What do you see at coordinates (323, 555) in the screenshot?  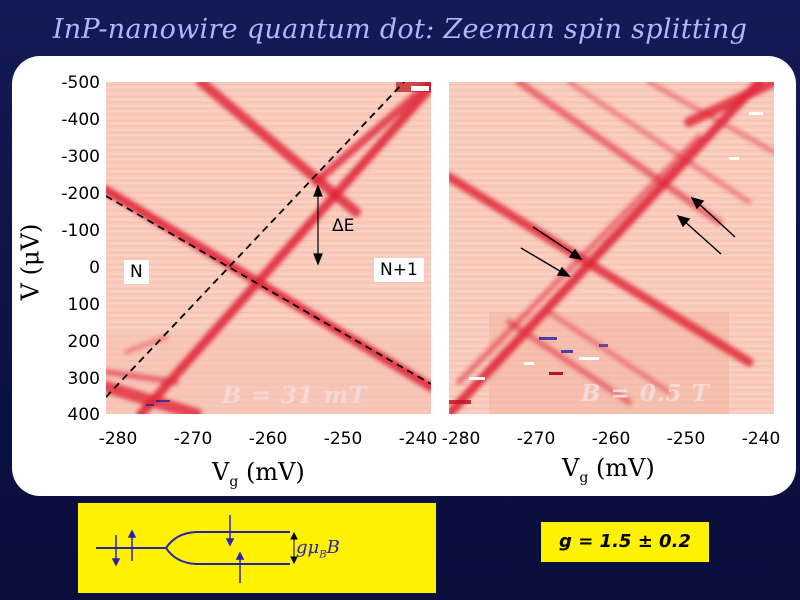 I see `mu-subscript: B` at bounding box center [323, 555].